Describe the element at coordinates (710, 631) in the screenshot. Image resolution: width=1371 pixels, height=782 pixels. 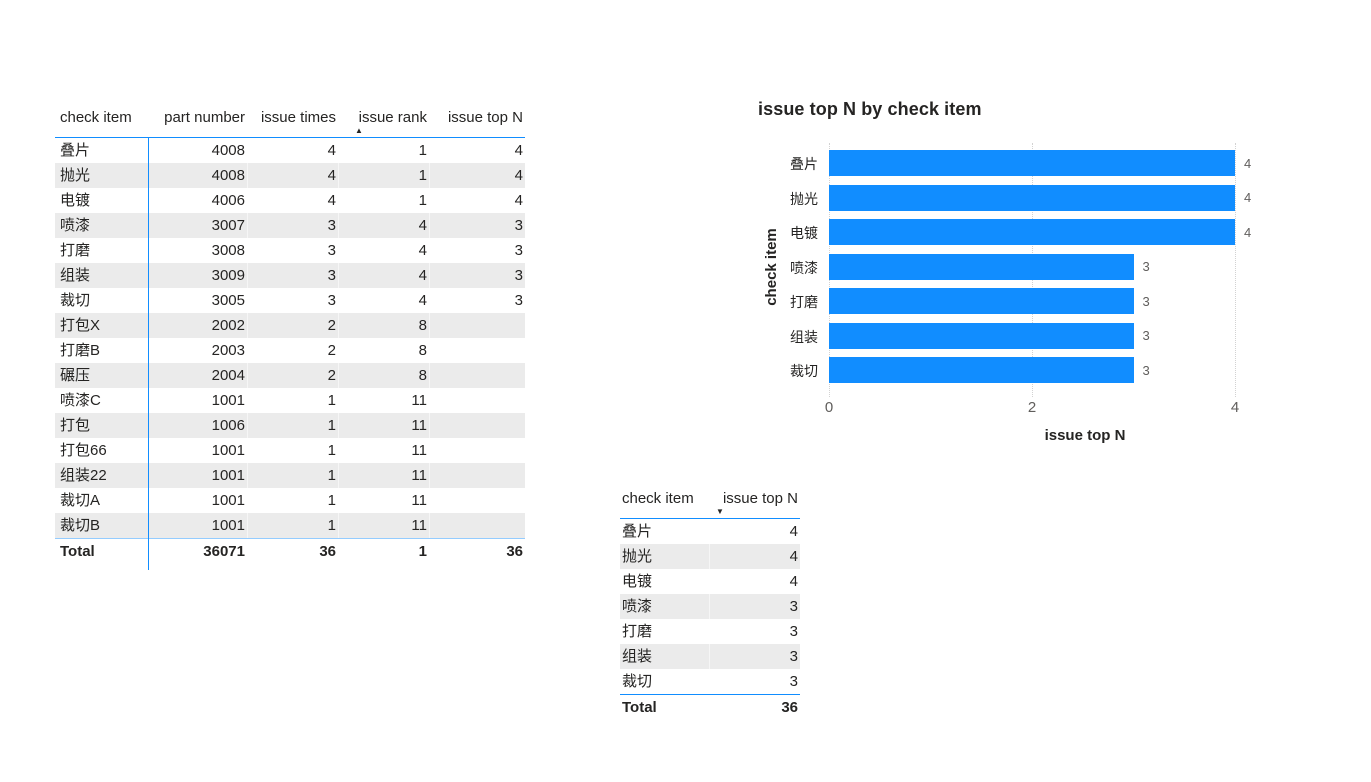
I see `table-row: 打磨 3` at that location.